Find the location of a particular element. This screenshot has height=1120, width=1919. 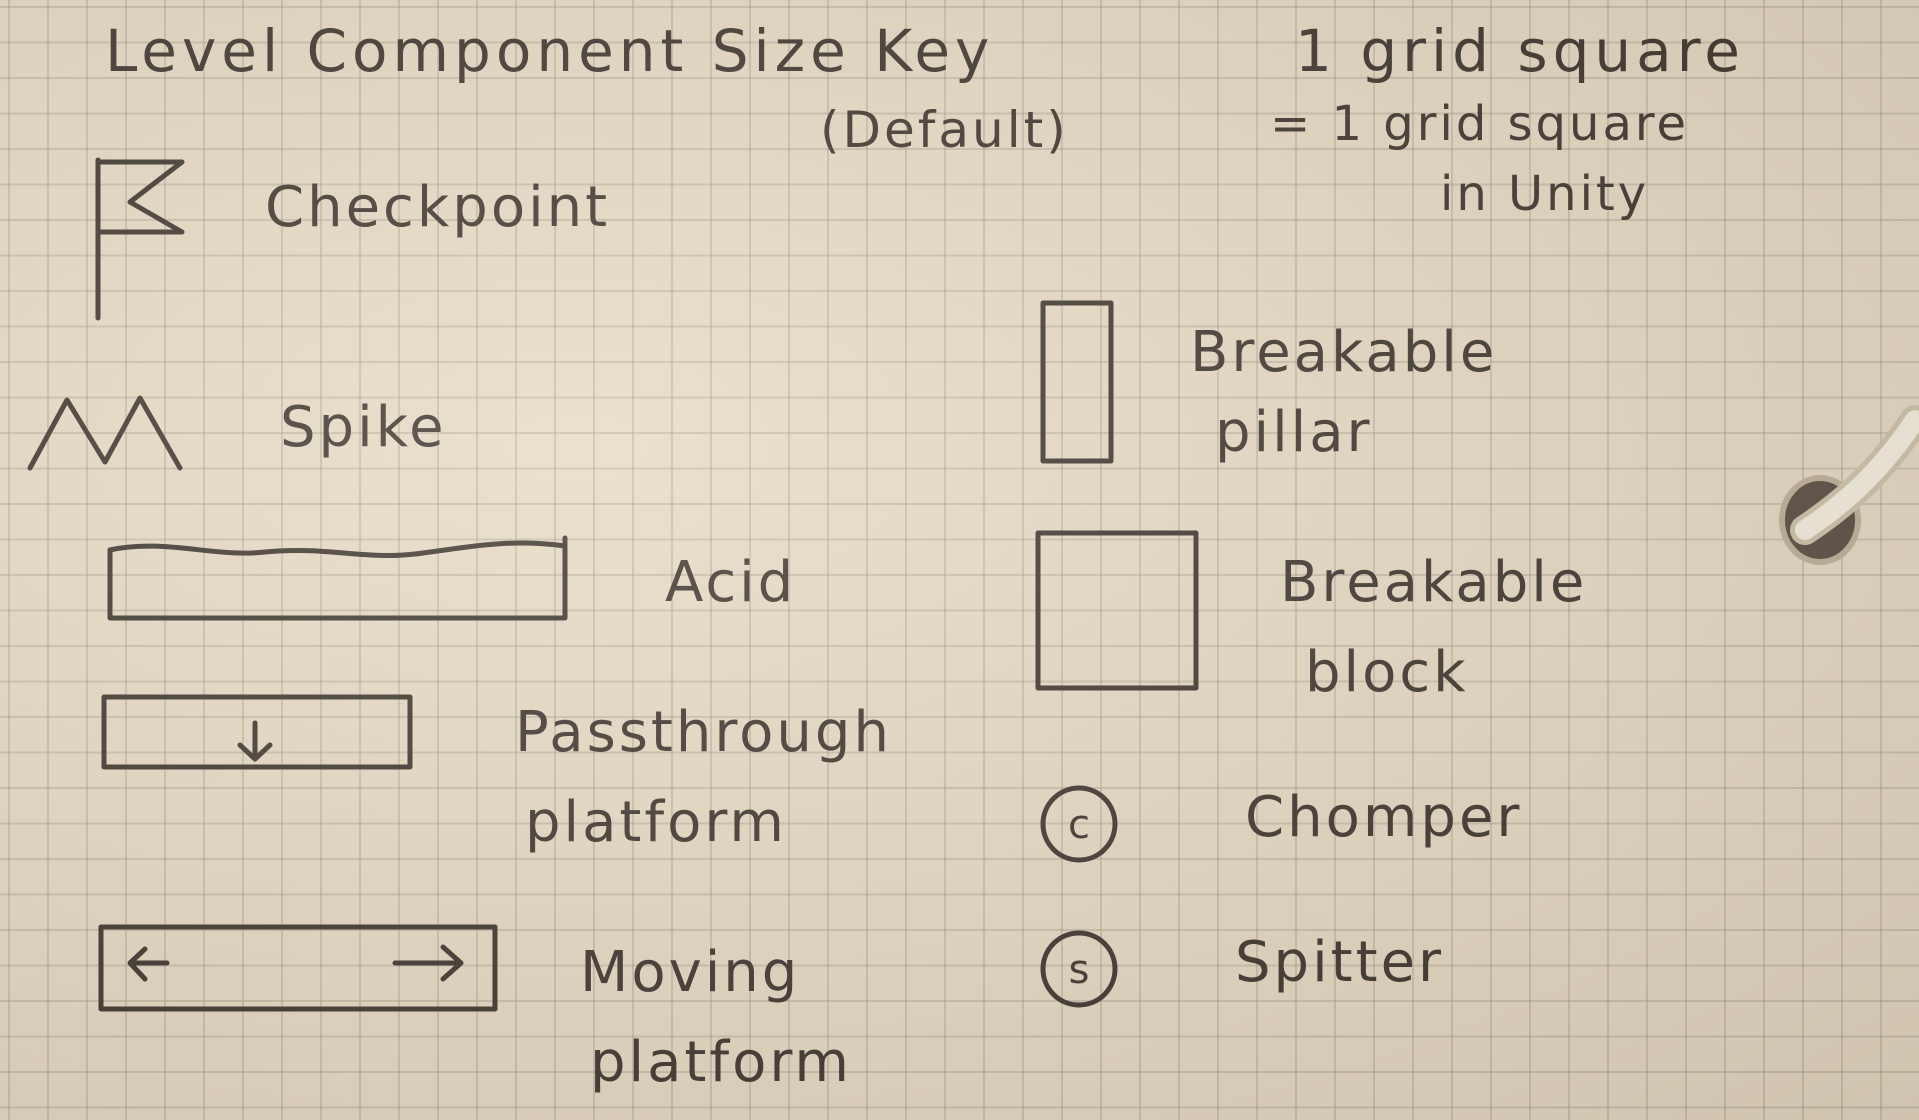

block-label-line1: Breakable is located at coordinates (1434, 582).